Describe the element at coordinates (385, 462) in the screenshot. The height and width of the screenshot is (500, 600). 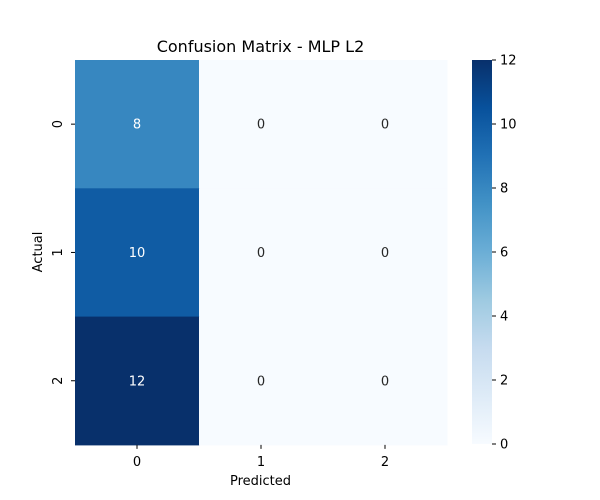
I see `x-tick-label: 2` at that location.